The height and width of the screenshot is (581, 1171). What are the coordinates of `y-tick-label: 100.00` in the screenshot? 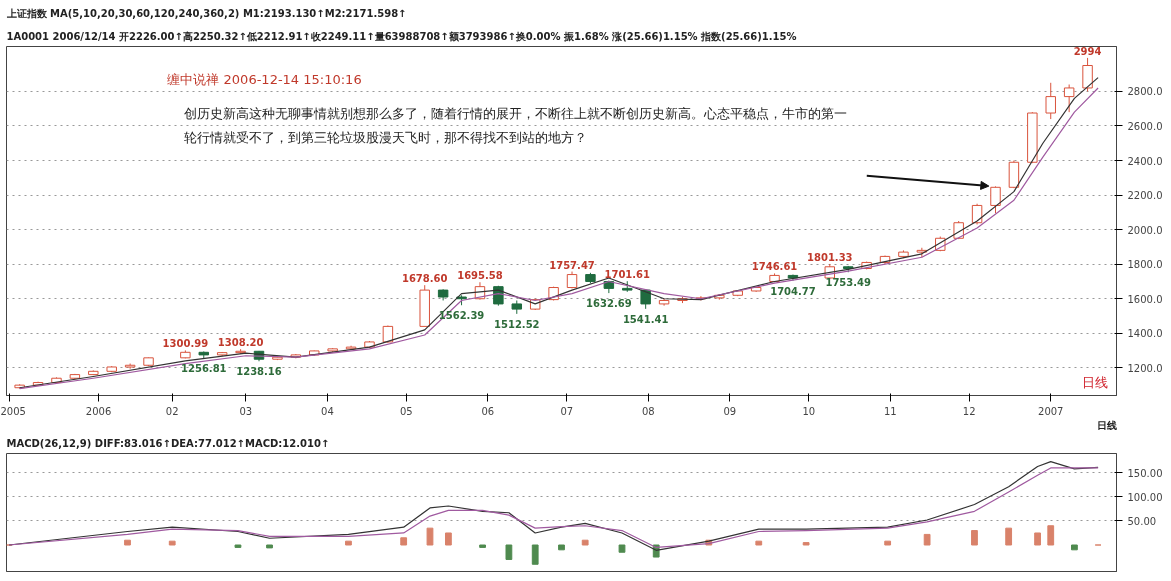 It's located at (1145, 497).